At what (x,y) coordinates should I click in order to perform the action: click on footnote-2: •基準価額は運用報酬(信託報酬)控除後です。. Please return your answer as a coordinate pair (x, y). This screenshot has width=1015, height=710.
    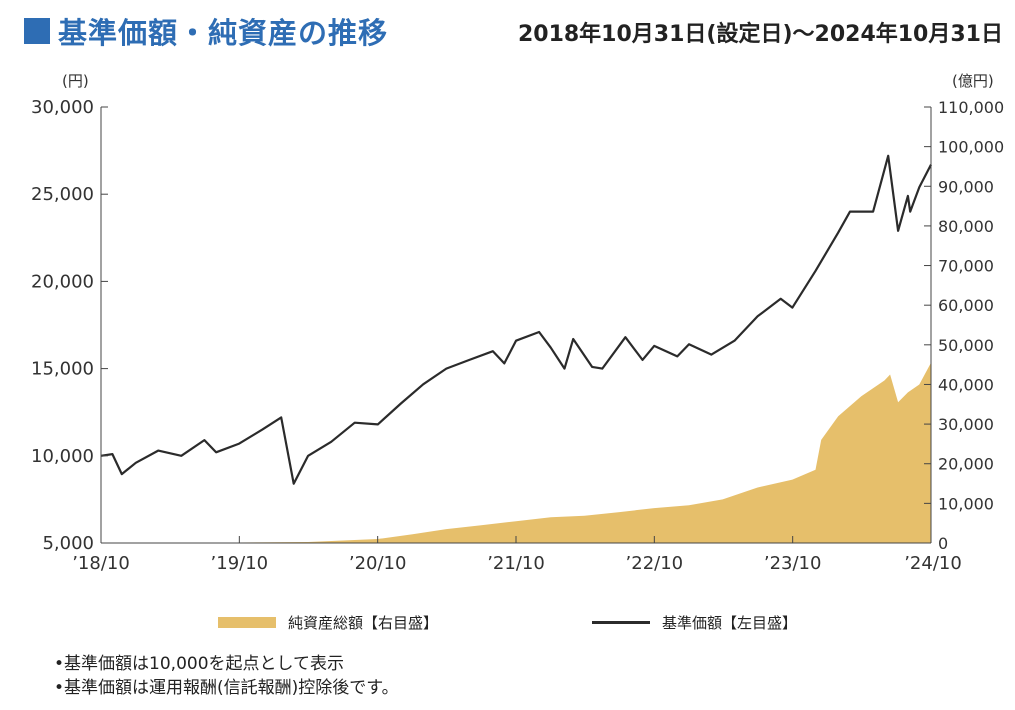
    Looking at the image, I should click on (226, 688).